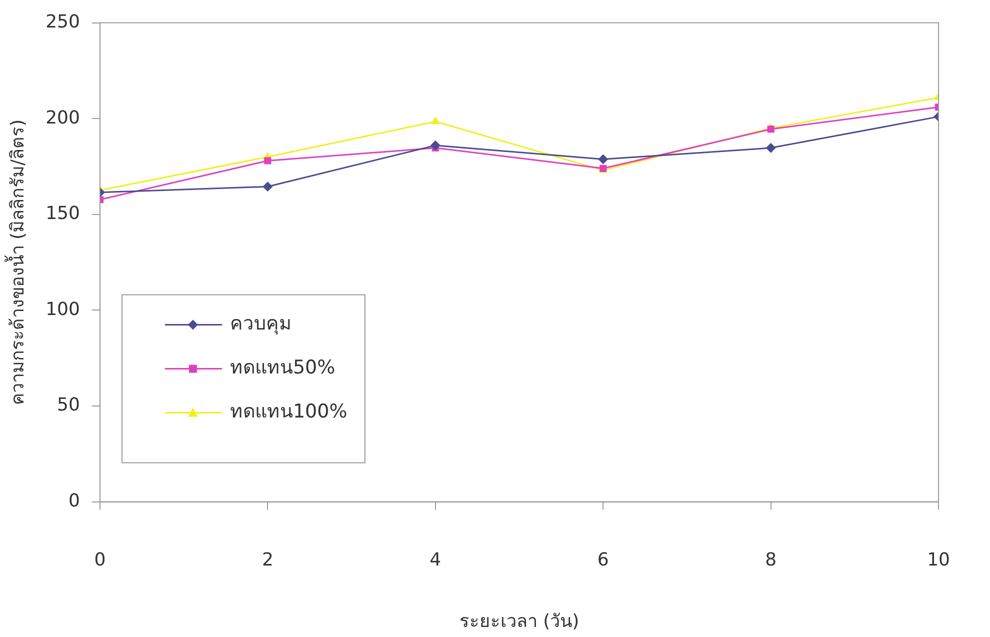  What do you see at coordinates (436, 559) in the screenshot?
I see `x-tick-label: 4` at bounding box center [436, 559].